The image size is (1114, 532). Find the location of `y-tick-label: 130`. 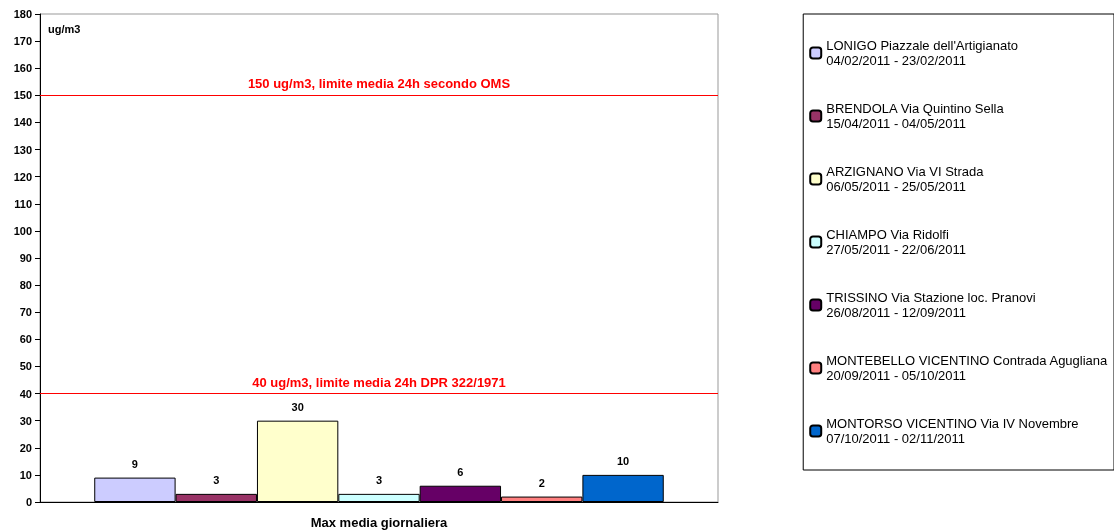

y-tick-label: 130 is located at coordinates (22, 149).